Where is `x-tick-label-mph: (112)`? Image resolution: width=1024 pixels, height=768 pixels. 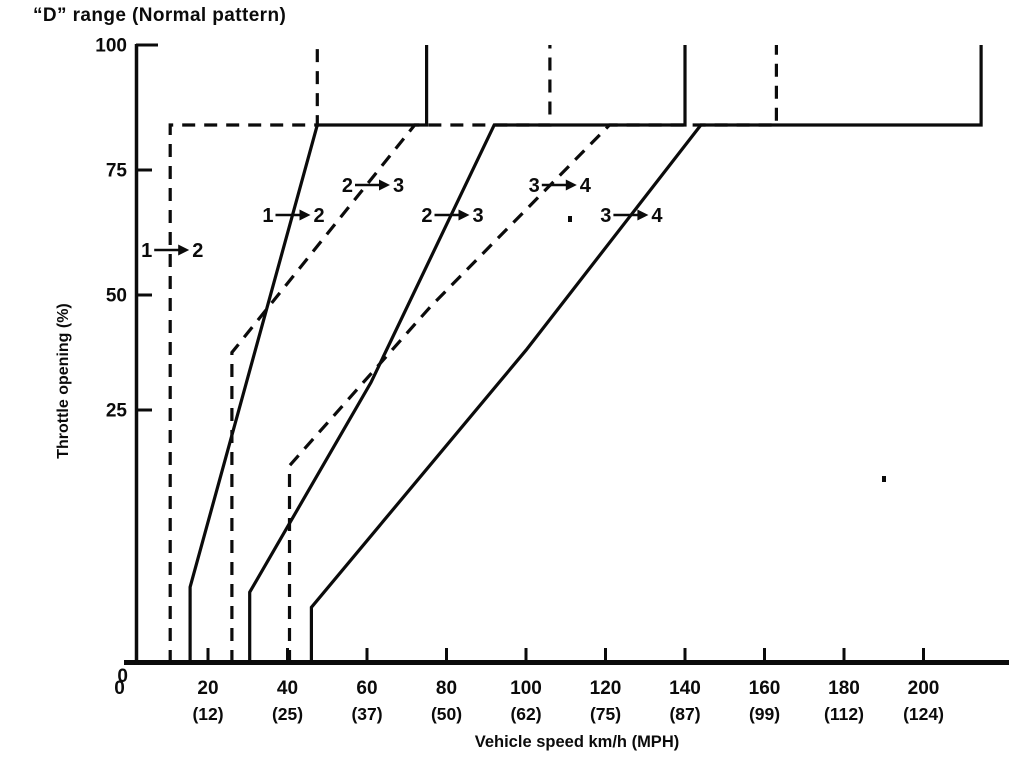
x-tick-label-mph: (112) is located at coordinates (844, 714).